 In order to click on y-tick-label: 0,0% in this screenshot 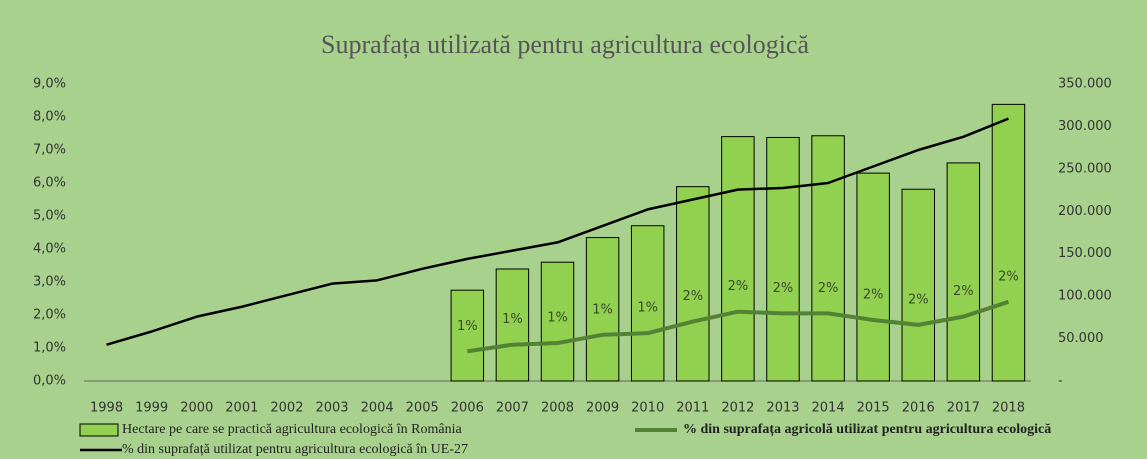, I will do `click(49, 381)`.